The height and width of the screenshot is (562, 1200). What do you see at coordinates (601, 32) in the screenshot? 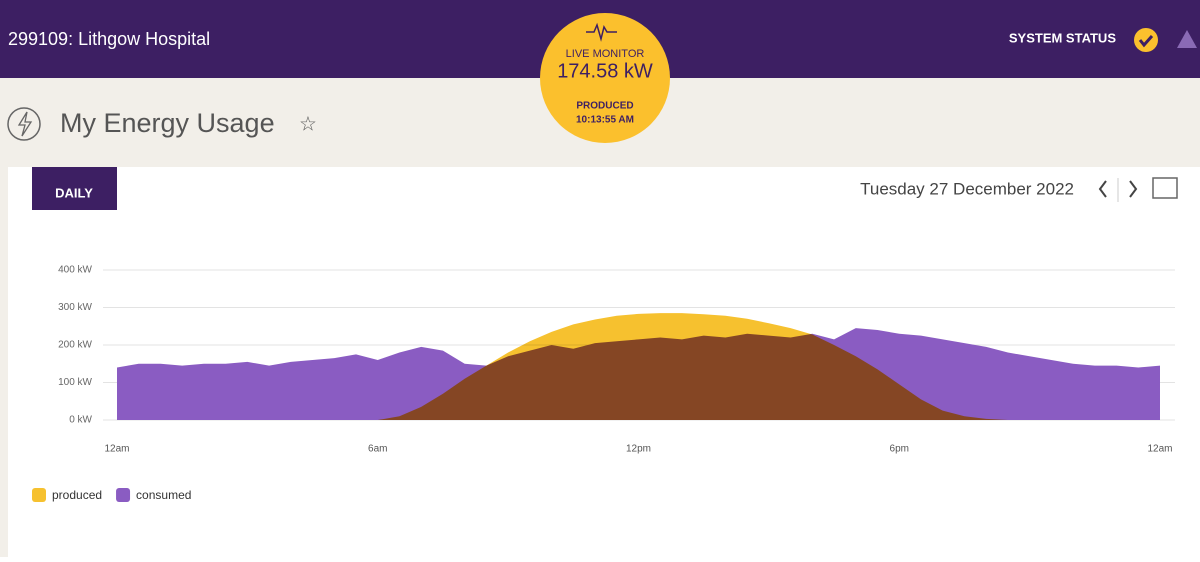
I see `pulse-icon` at bounding box center [601, 32].